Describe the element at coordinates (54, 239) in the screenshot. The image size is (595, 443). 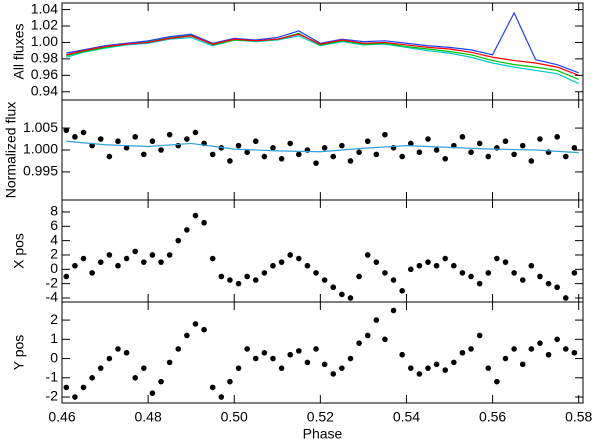
I see `y-tick-label: 4` at that location.